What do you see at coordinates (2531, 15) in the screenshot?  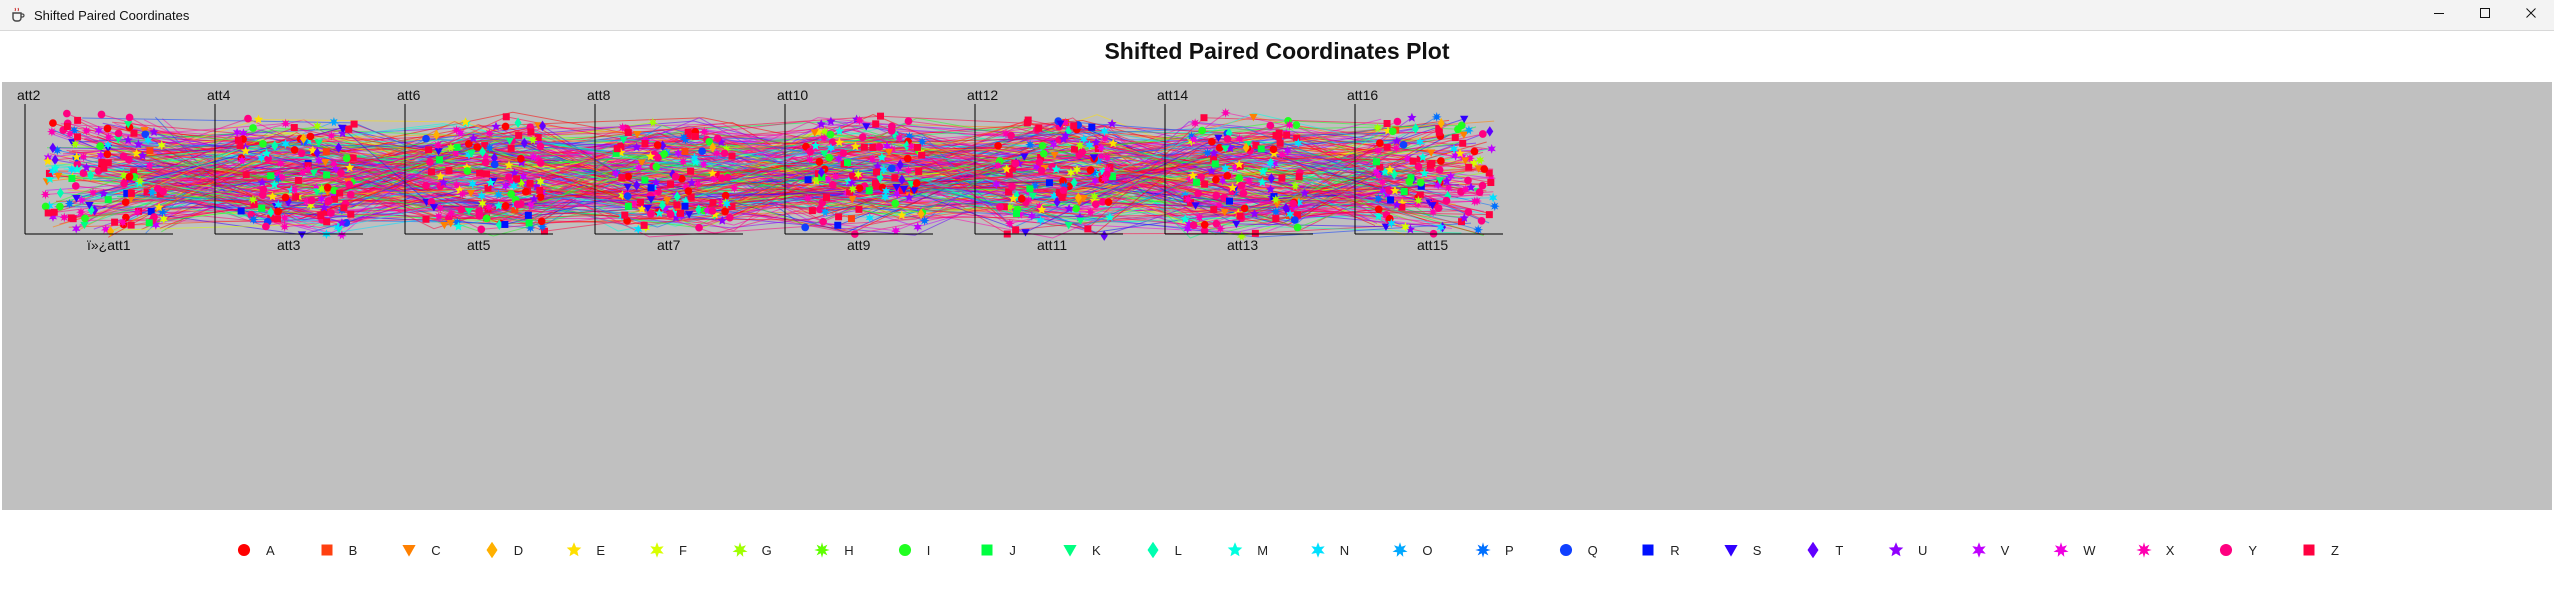 I see `close-button` at bounding box center [2531, 15].